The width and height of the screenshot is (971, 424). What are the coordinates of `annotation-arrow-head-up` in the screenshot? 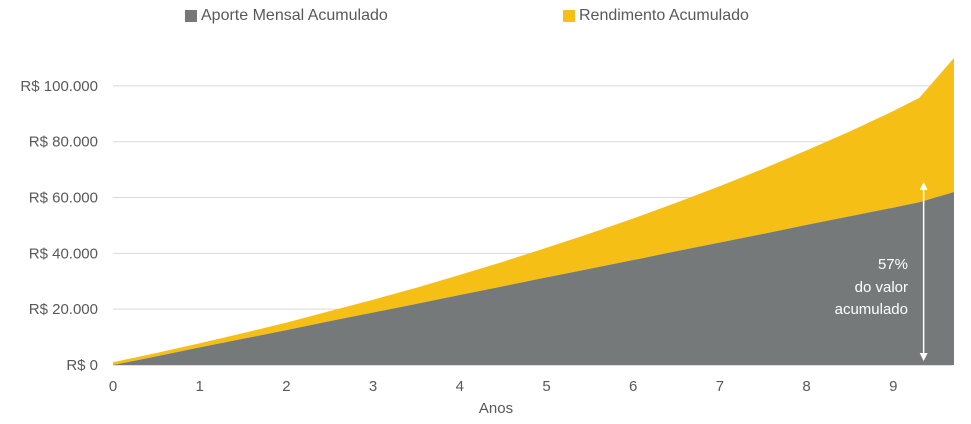 It's located at (923, 186).